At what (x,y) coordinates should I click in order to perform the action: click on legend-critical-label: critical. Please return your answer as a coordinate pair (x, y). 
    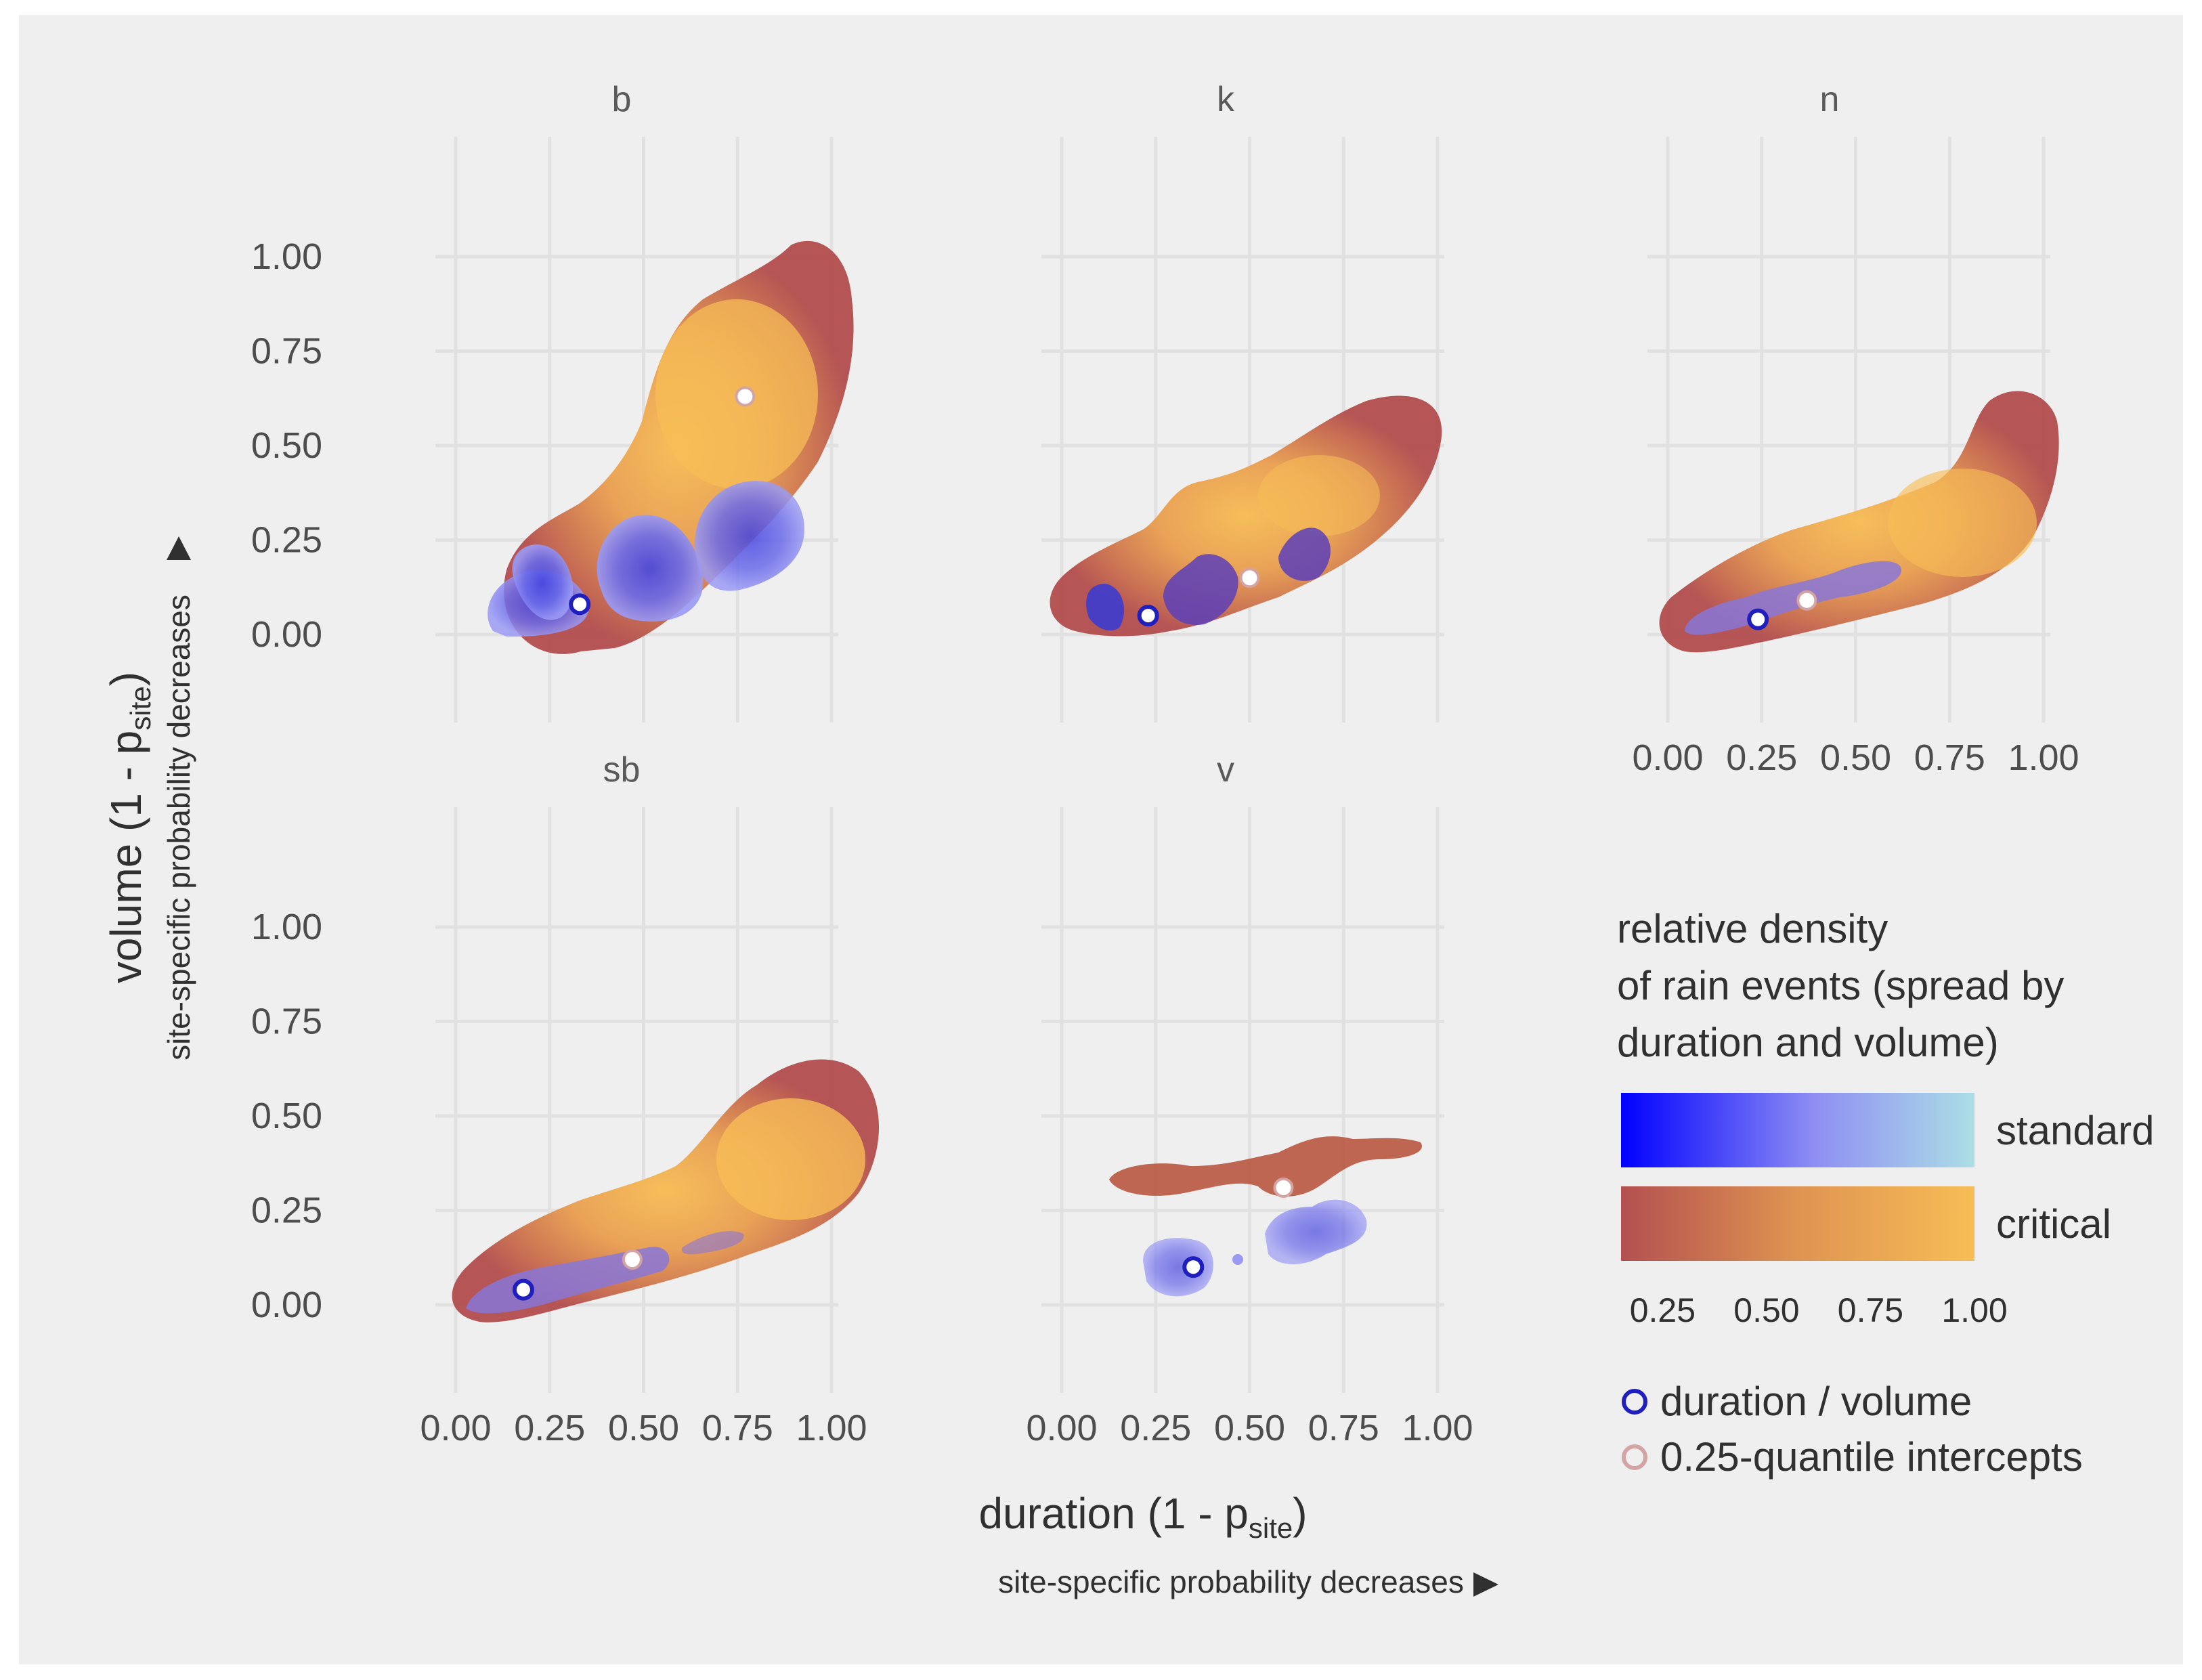
    Looking at the image, I should click on (2054, 1224).